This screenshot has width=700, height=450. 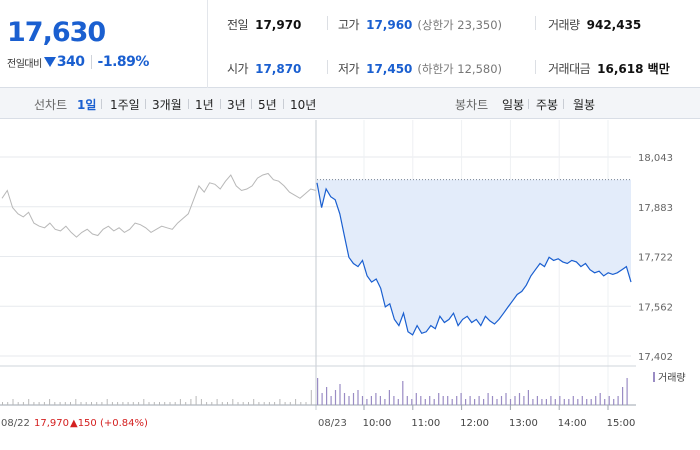 What do you see at coordinates (109, 423) in the screenshot?
I see `prev-day-change: ▲150 (+0.84%)` at bounding box center [109, 423].